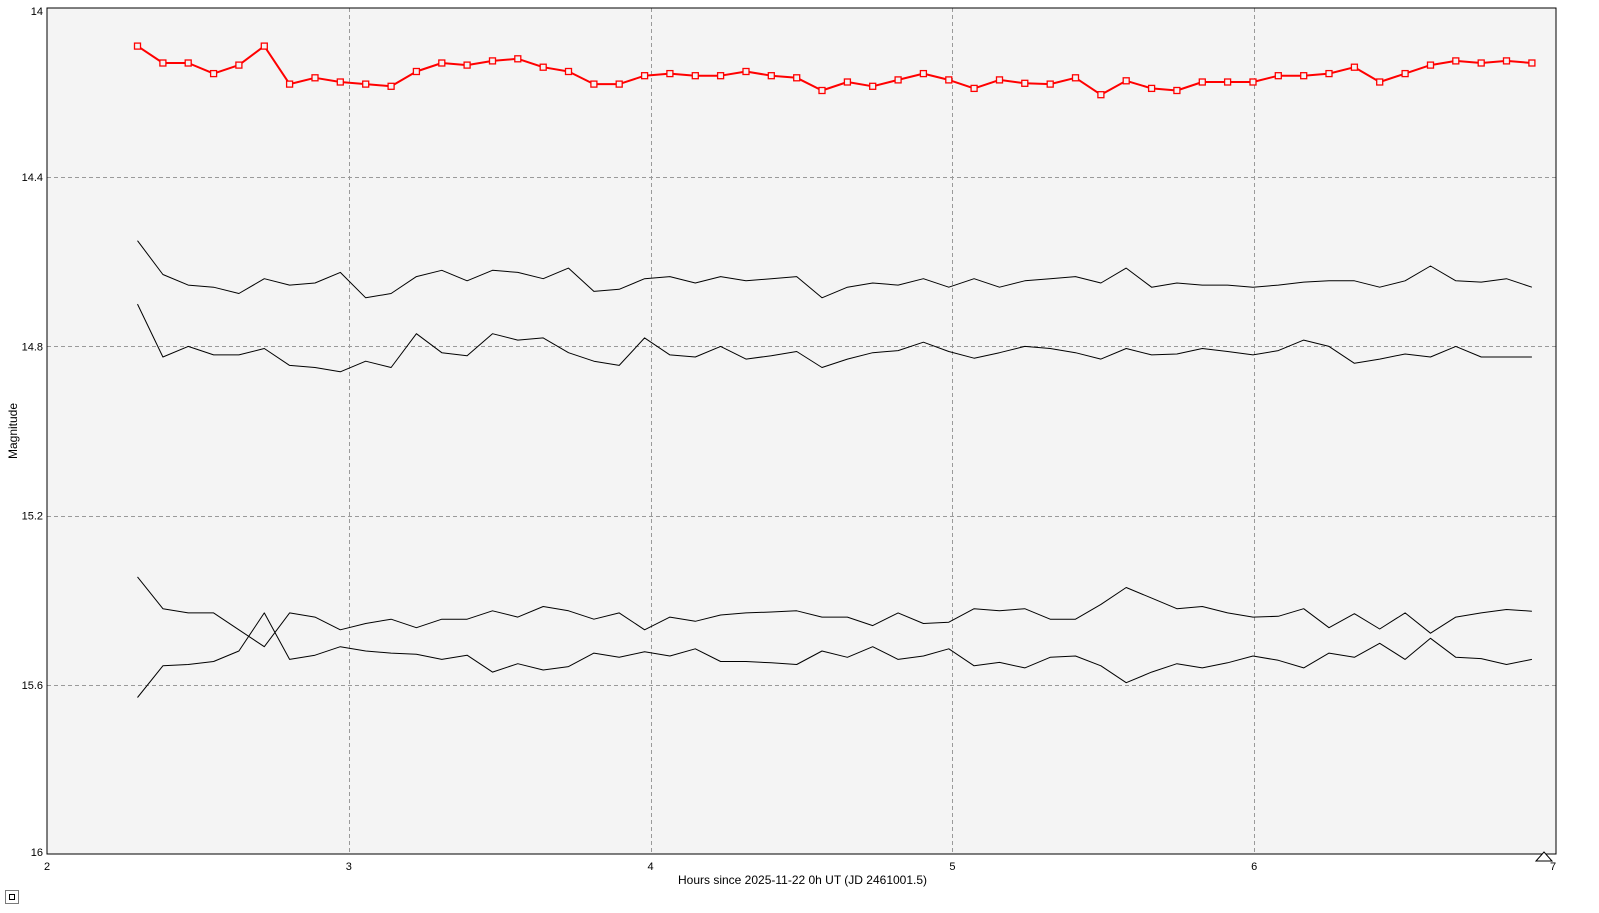  What do you see at coordinates (349, 867) in the screenshot?
I see `x-tick-label: 3` at bounding box center [349, 867].